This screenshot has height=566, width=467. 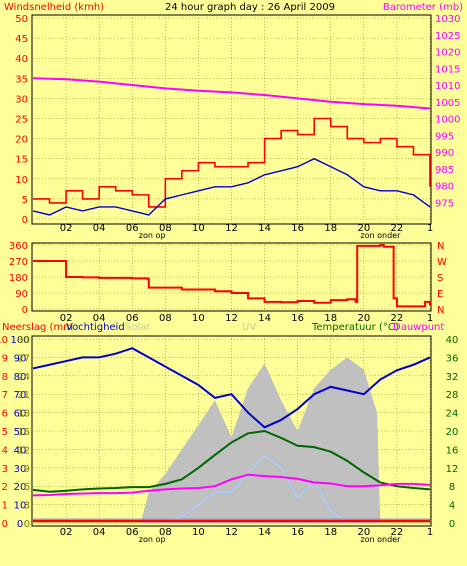 What do you see at coordinates (440, 294) in the screenshot?
I see `compass-tick-label: E` at bounding box center [440, 294].